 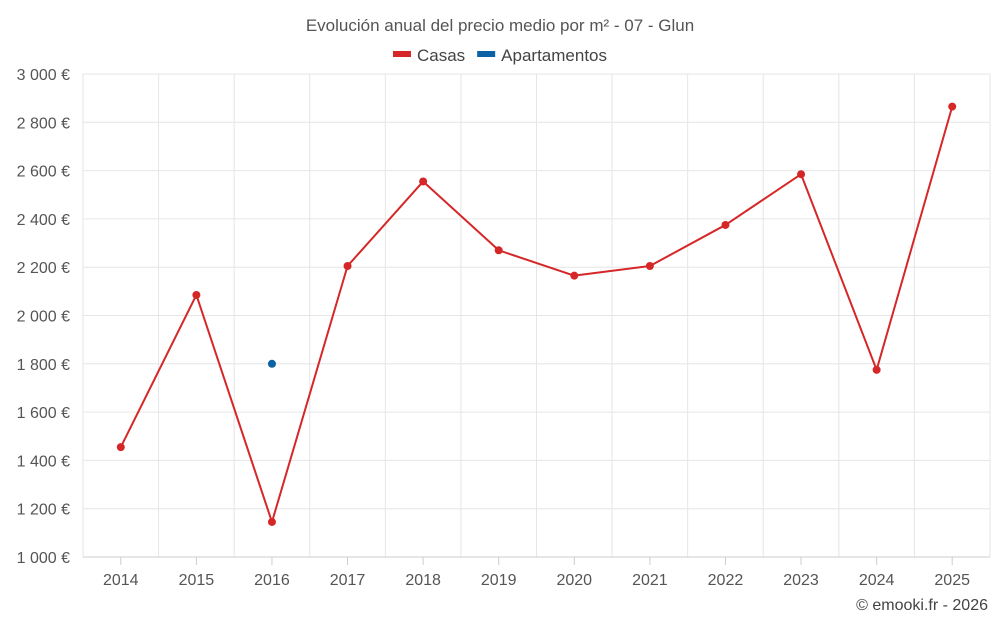 What do you see at coordinates (121, 580) in the screenshot?
I see `x-tick-label: 2014` at bounding box center [121, 580].